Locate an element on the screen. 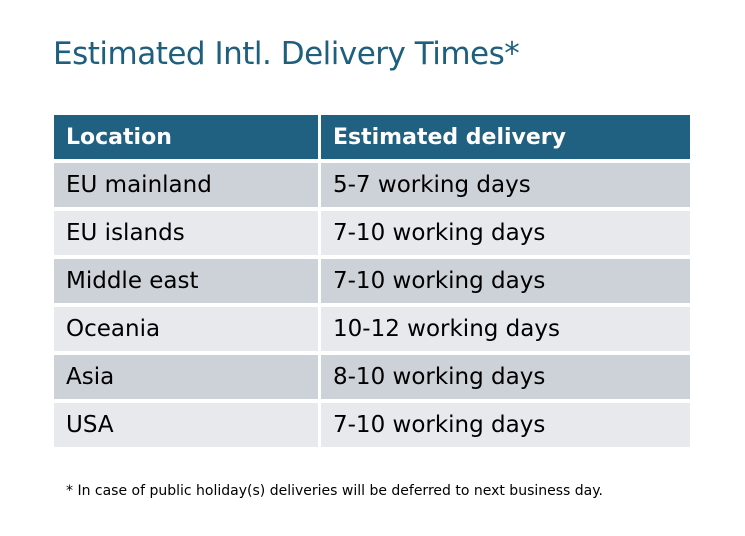 This screenshot has height=536, width=745. table-header-row: Location Estimated delivery is located at coordinates (372, 137).